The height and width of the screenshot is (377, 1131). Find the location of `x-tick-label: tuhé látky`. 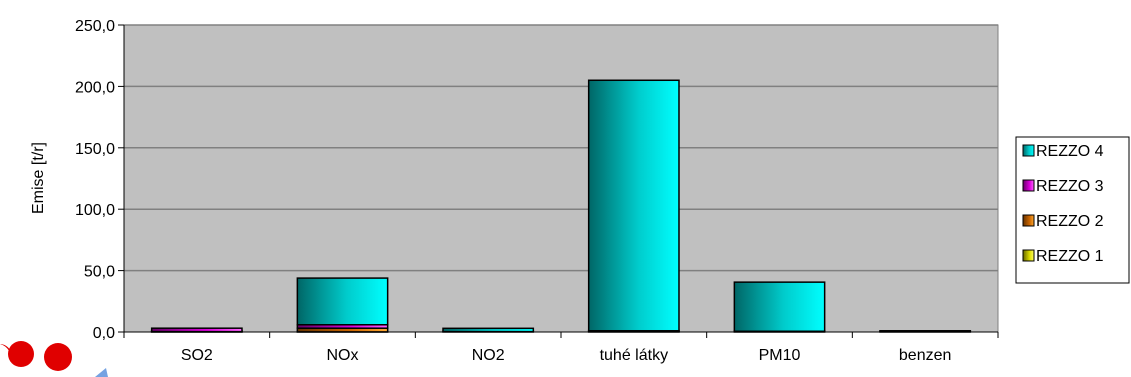

x-tick-label: tuhé látky is located at coordinates (634, 355).